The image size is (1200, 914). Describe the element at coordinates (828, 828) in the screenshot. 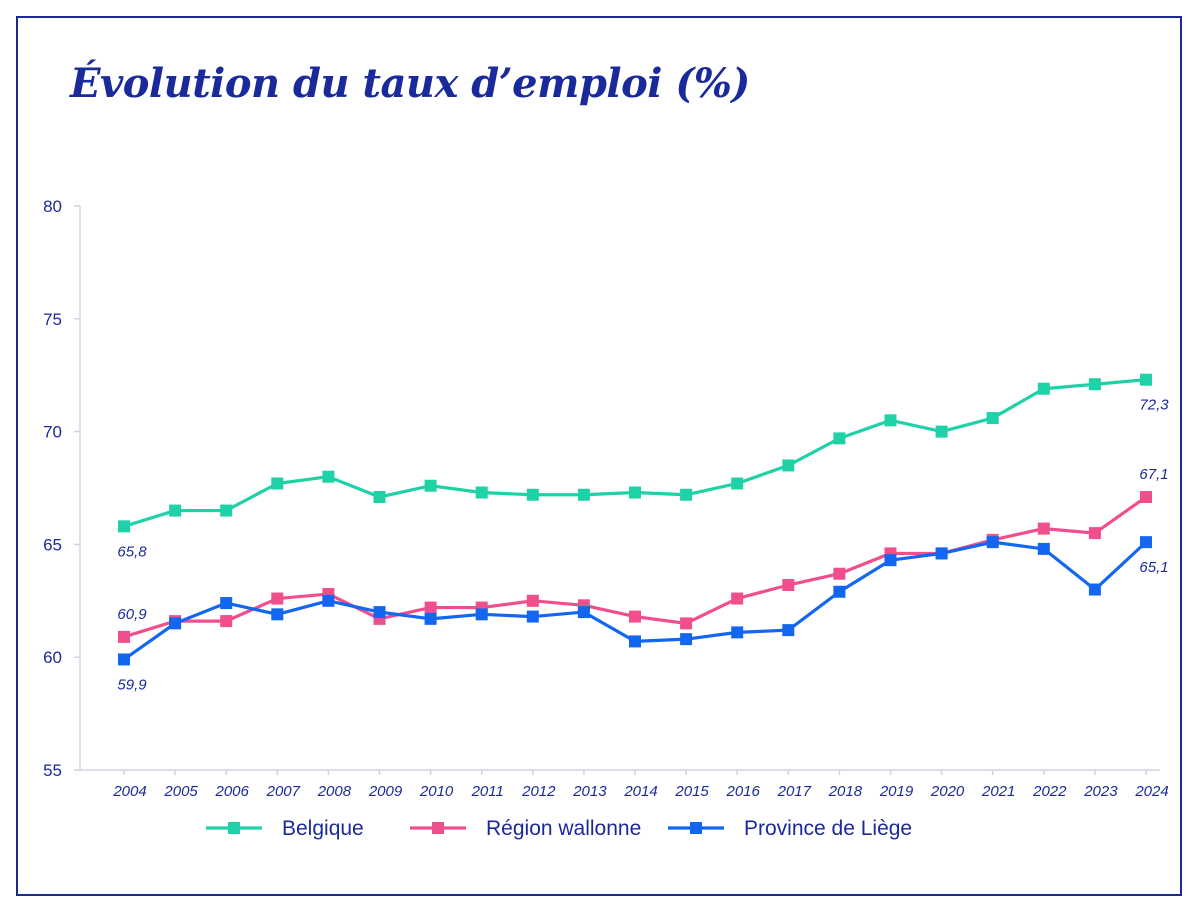

I see `legend-label: Province de Liège` at that location.